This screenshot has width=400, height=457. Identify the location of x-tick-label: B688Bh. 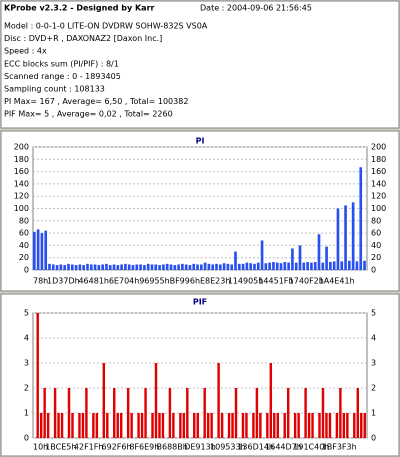
(172, 447).